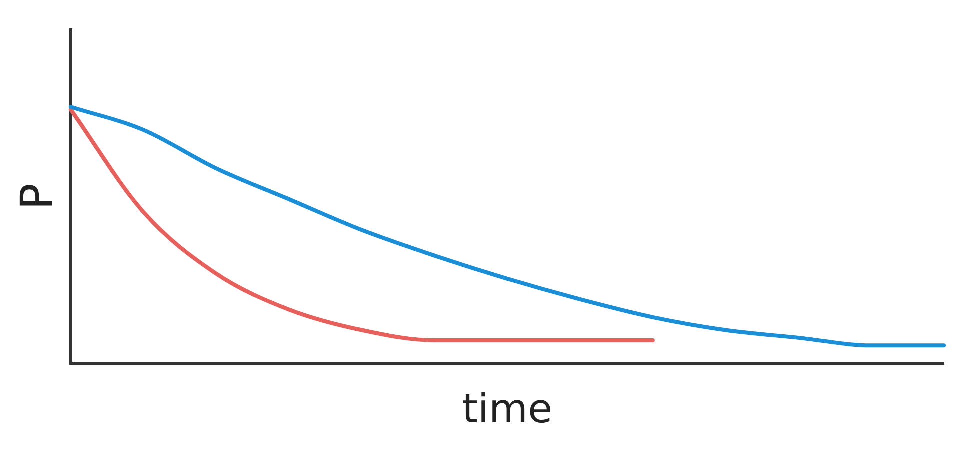 Image resolution: width=974 pixels, height=450 pixels. What do you see at coordinates (507, 409) in the screenshot?
I see `x-axis-title: time` at bounding box center [507, 409].